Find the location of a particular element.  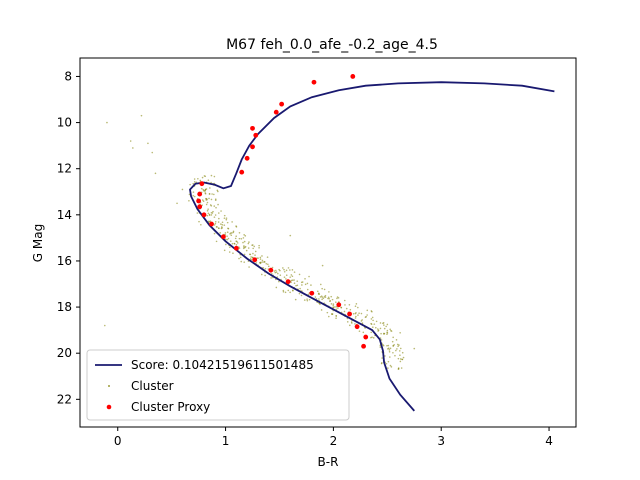

legend-box is located at coordinates (218, 385).